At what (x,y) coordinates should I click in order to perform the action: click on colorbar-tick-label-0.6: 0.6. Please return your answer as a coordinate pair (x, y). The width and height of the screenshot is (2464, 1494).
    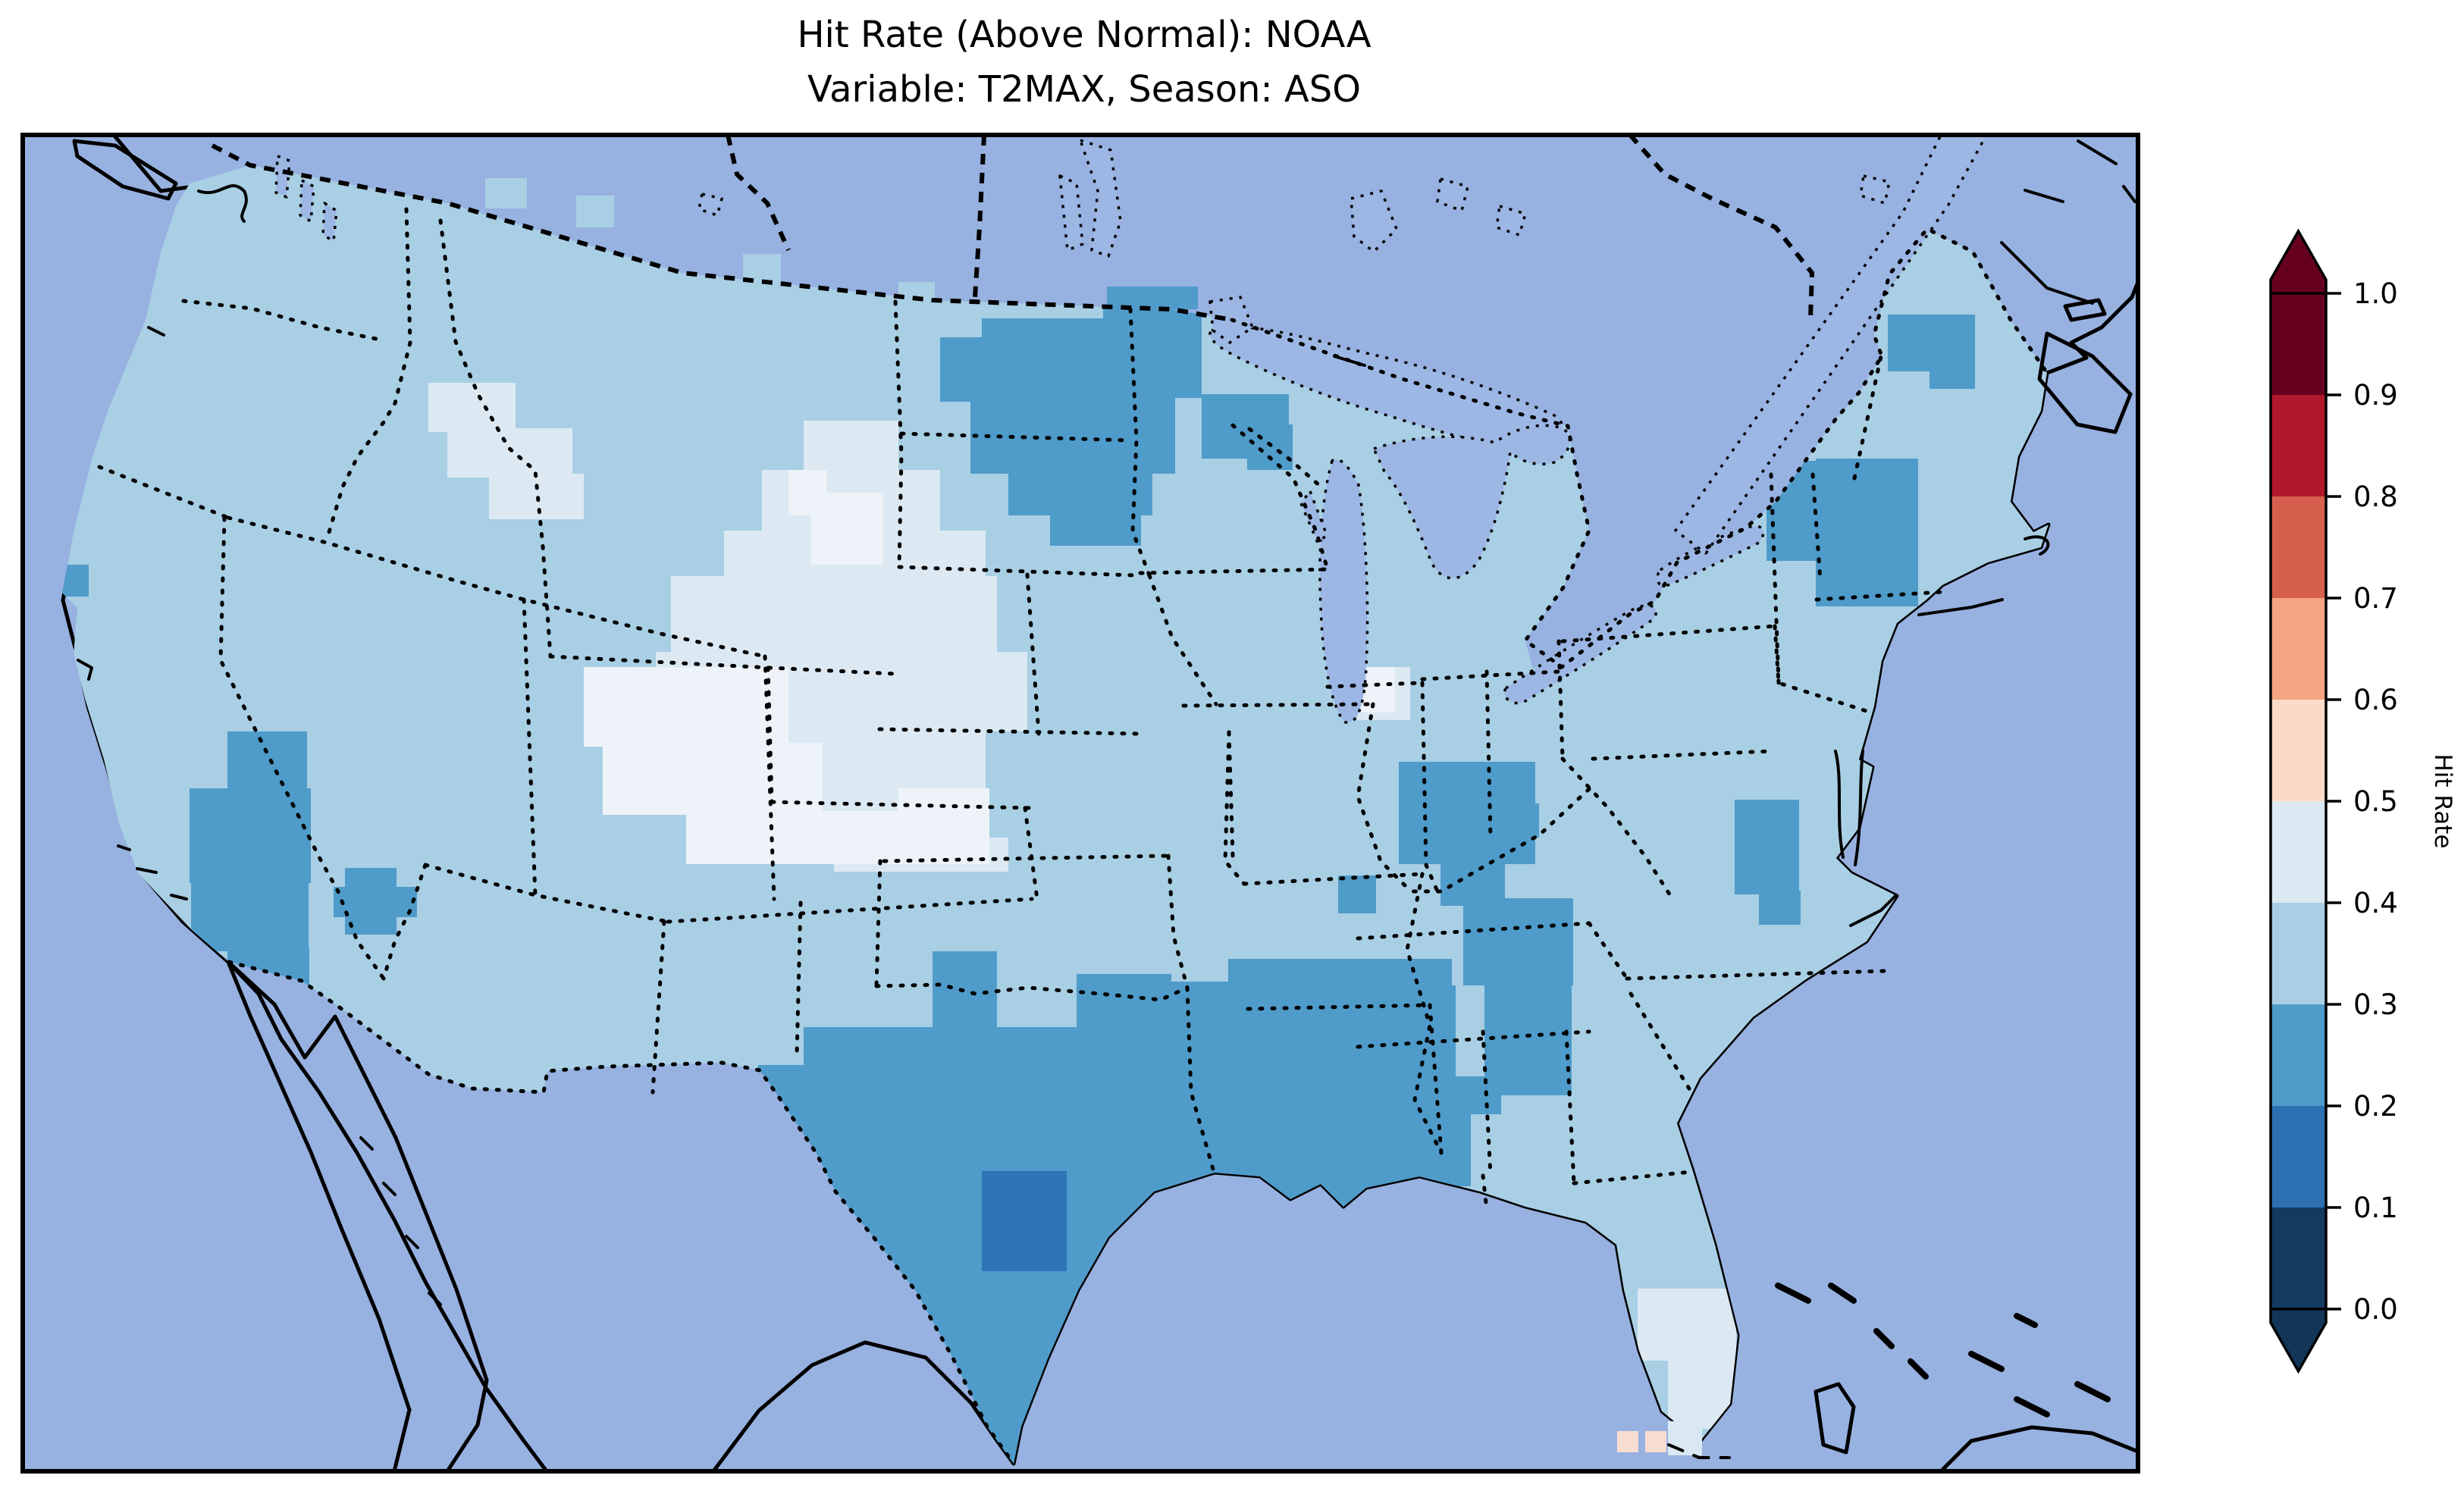
    Looking at the image, I should click on (2375, 700).